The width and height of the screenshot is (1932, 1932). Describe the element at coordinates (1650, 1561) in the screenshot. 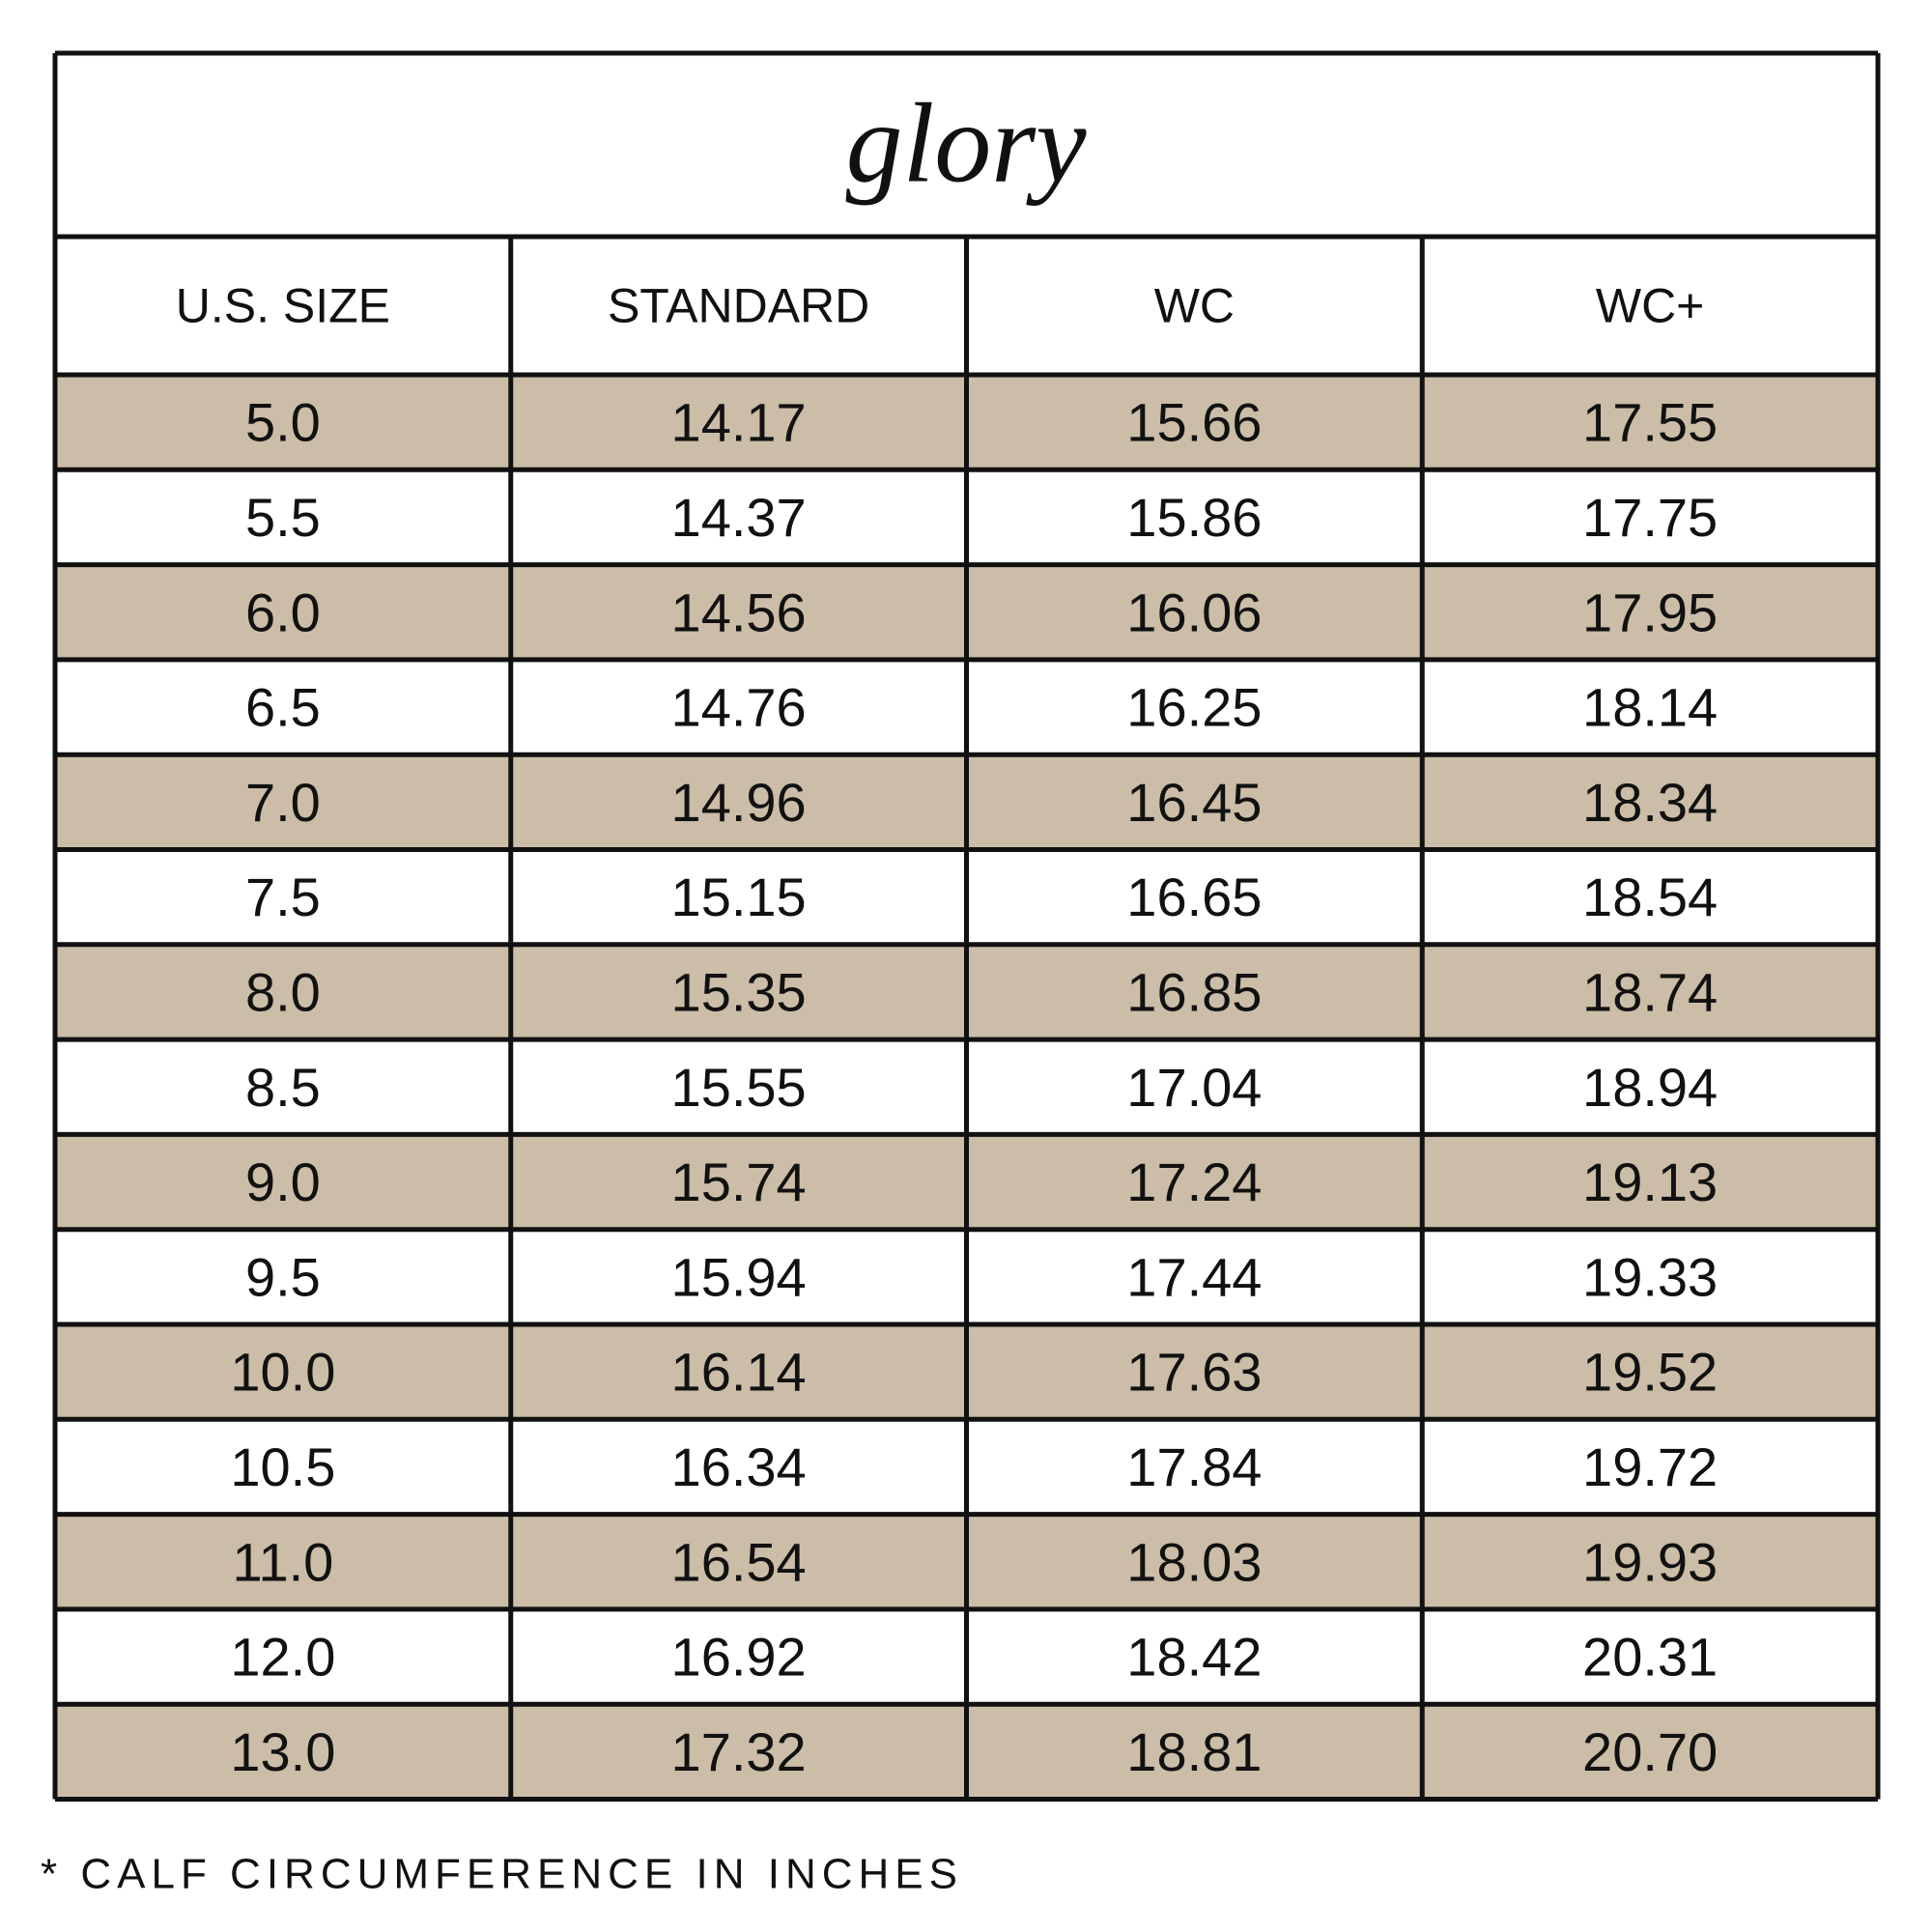

I see `cell: 19.93` at that location.